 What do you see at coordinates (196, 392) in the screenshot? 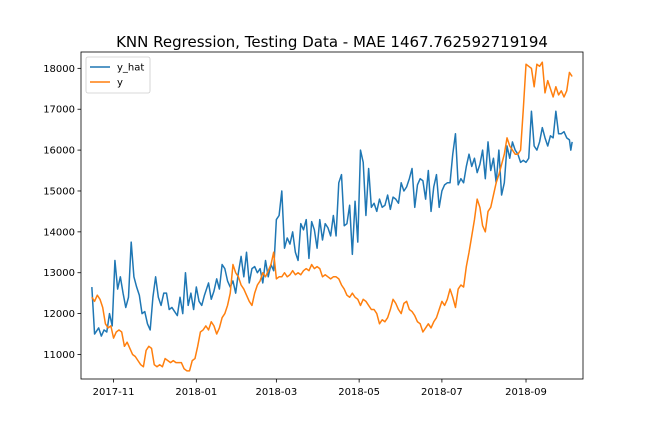
I see `x-tick-label: 2018-01` at bounding box center [196, 392].